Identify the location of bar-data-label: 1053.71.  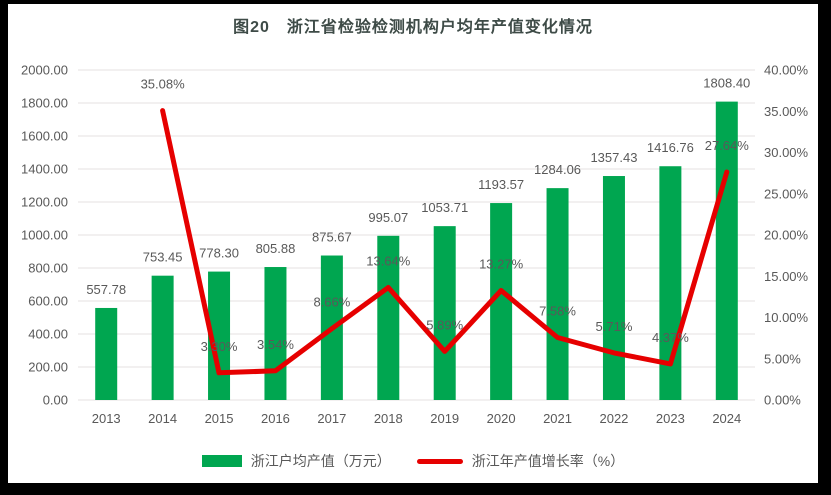
(444, 207).